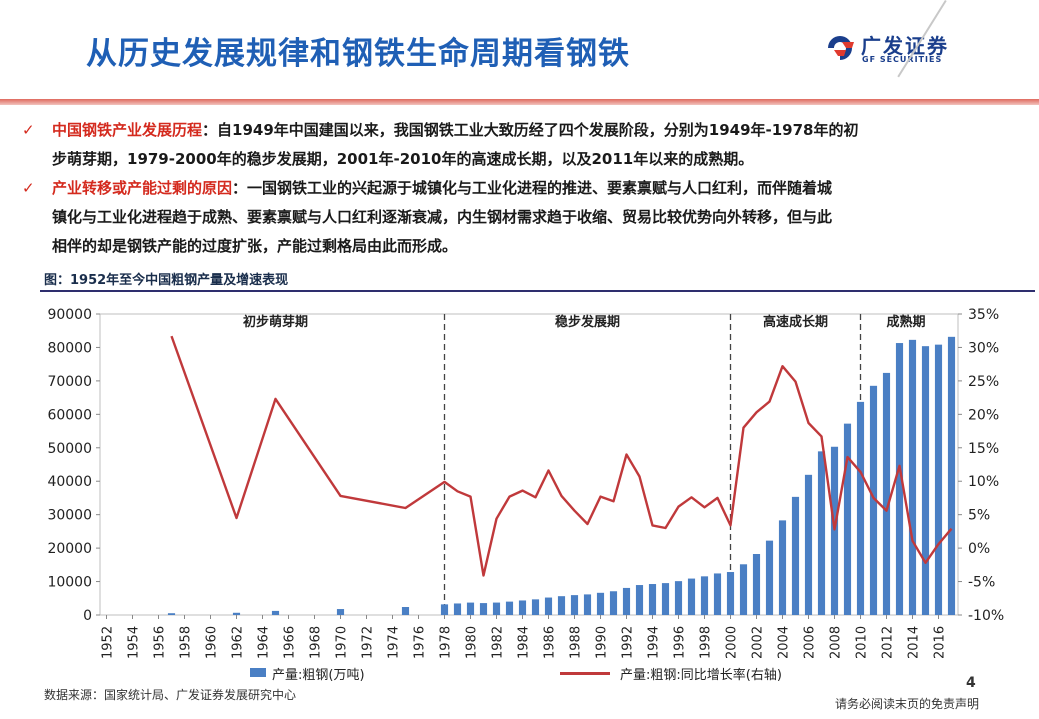 This screenshot has width=1039, height=719. I want to click on x-tick-label: 1994, so click(654, 642).